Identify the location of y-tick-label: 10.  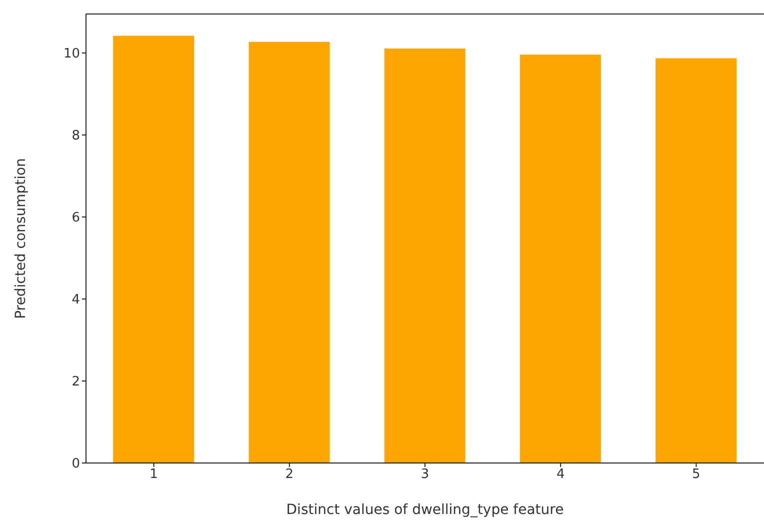
(71, 54).